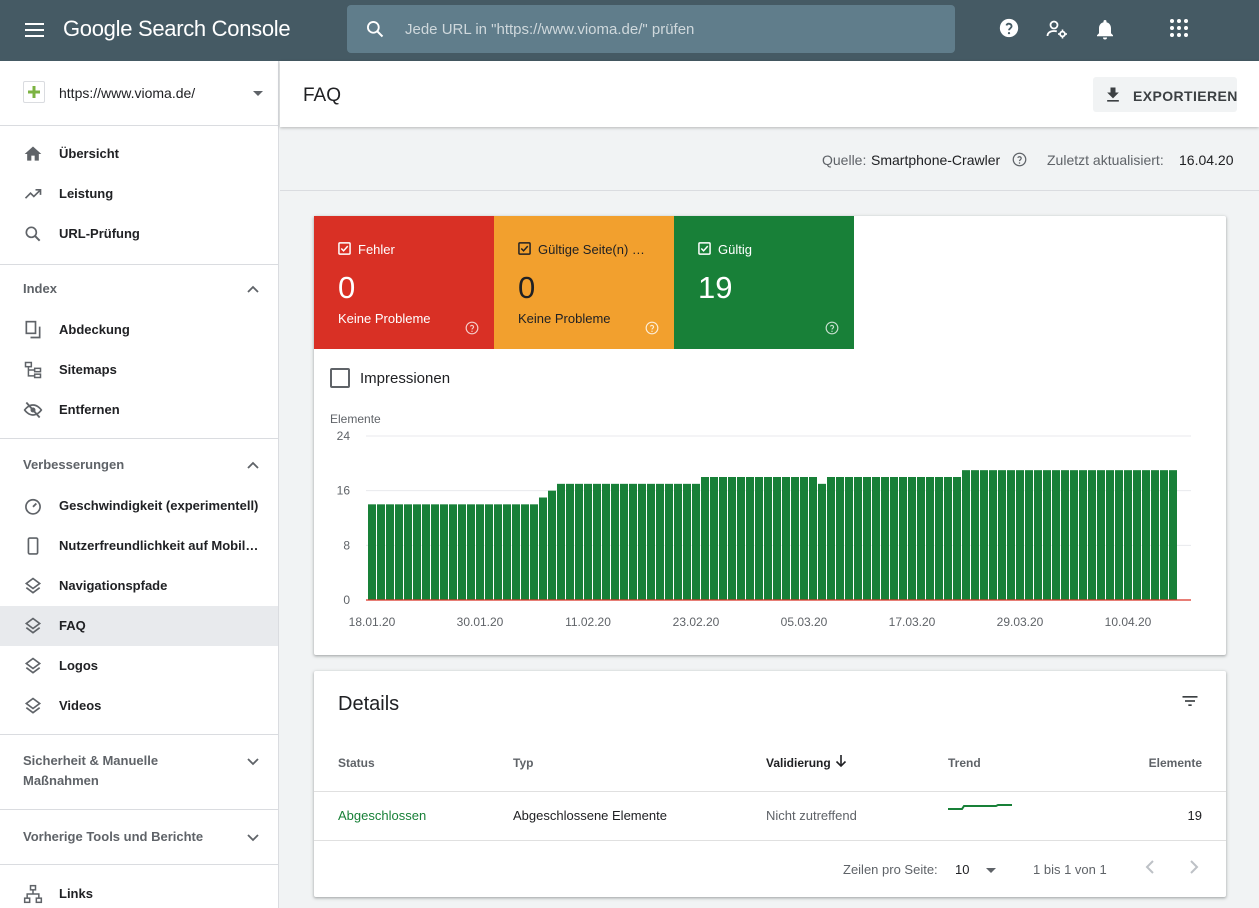 This screenshot has height=908, width=1259. I want to click on menu-icon, so click(35, 30).